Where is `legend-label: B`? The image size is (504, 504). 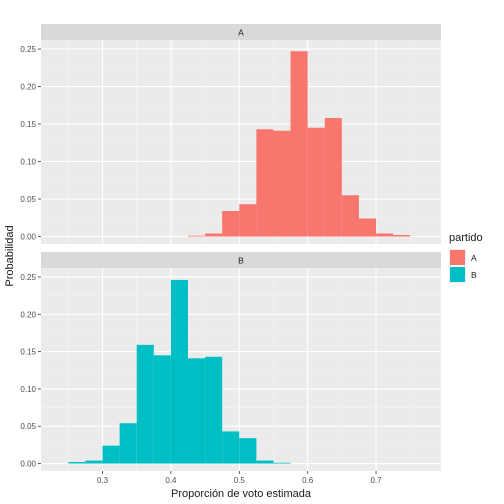 legend-label: B is located at coordinates (474, 275).